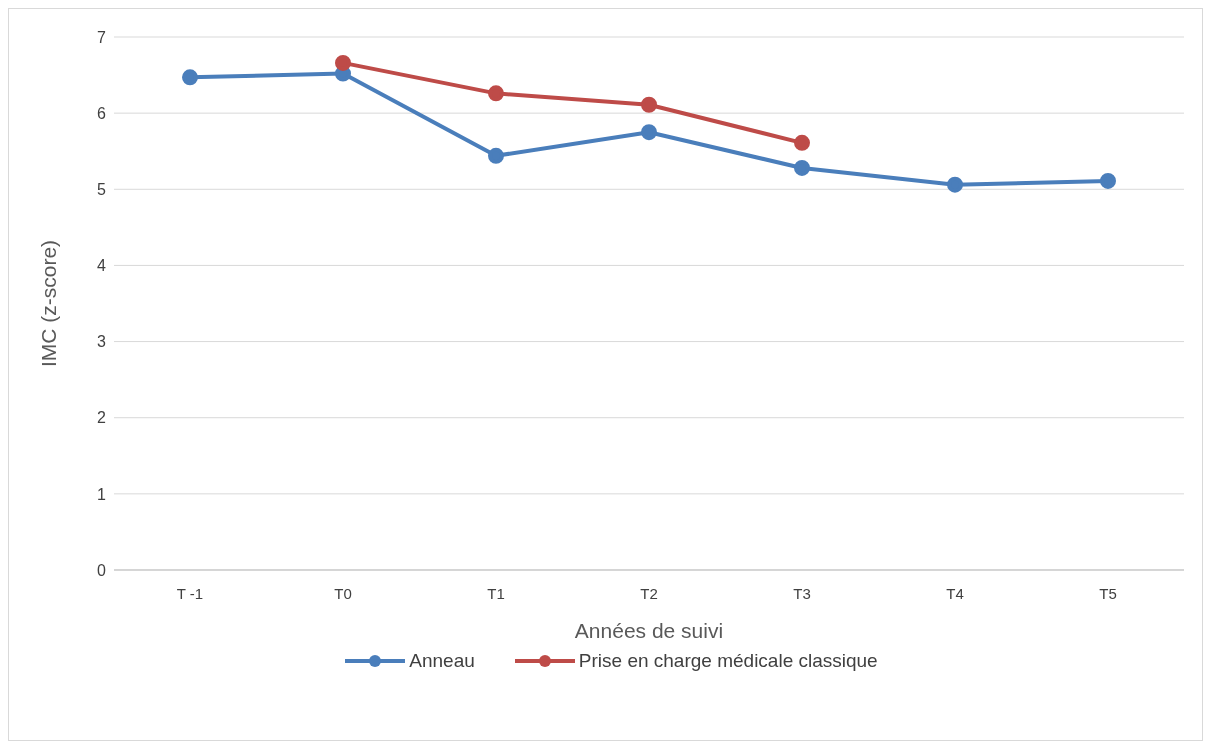  Describe the element at coordinates (441, 661) in the screenshot. I see `legend-label: Anneau` at that location.